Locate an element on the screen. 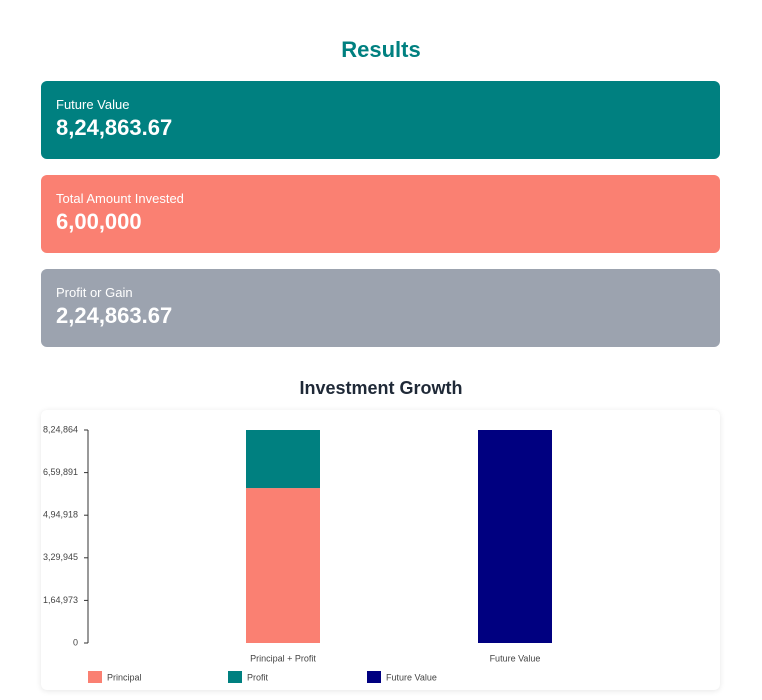 The image size is (762, 700). card-label: Total Amount Invested is located at coordinates (120, 198).